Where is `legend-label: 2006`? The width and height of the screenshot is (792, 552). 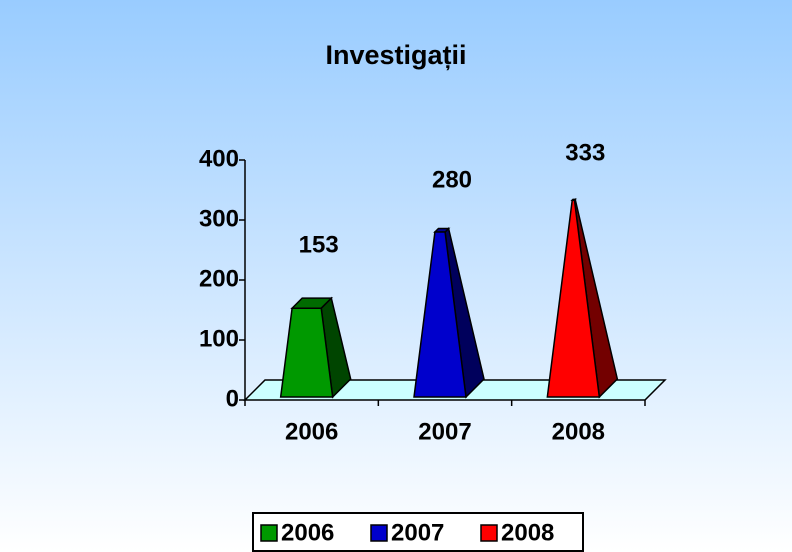
legend-label: 2006 is located at coordinates (307, 532).